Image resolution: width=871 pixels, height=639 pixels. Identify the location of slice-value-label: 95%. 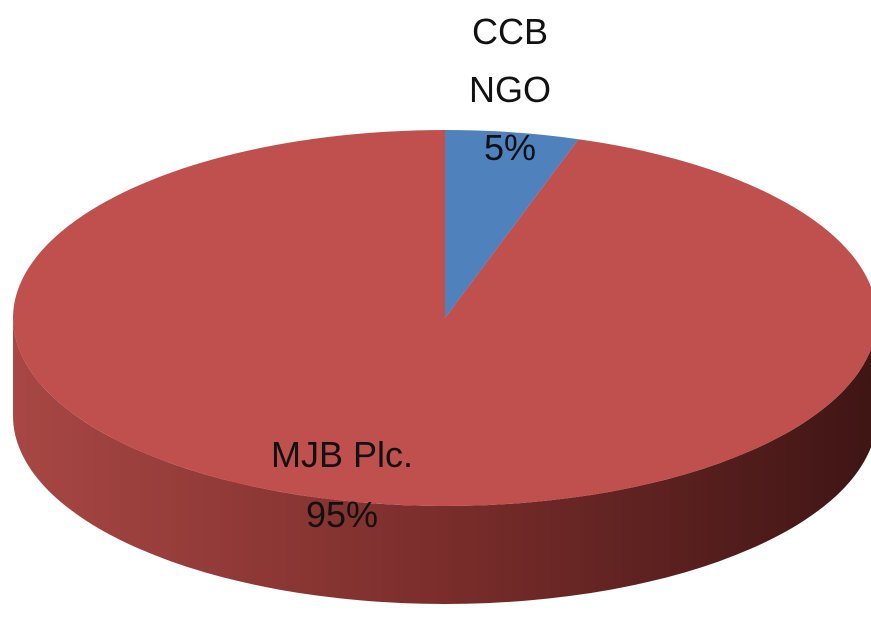
(342, 514).